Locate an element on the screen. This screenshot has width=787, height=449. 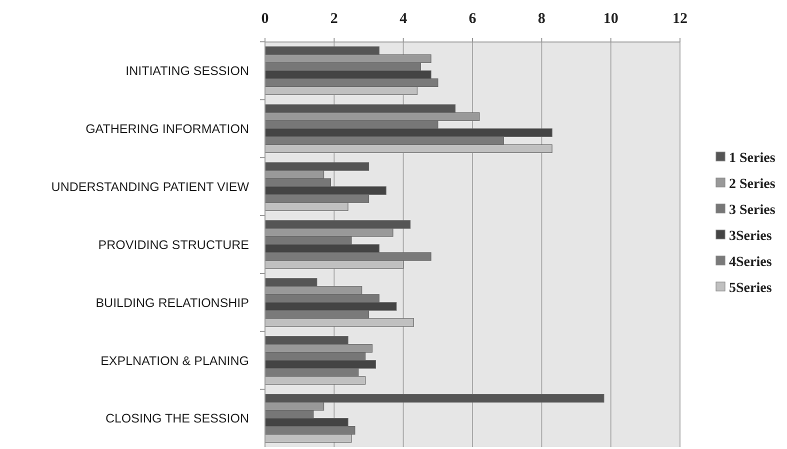
legend-label: 4Series is located at coordinates (750, 262).